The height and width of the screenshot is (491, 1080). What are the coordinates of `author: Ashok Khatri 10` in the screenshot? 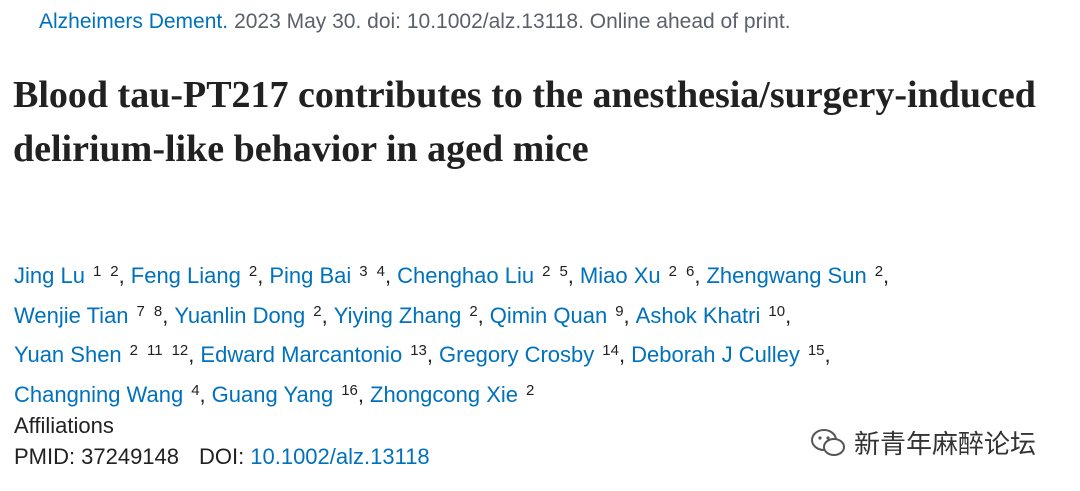 It's located at (714, 315).